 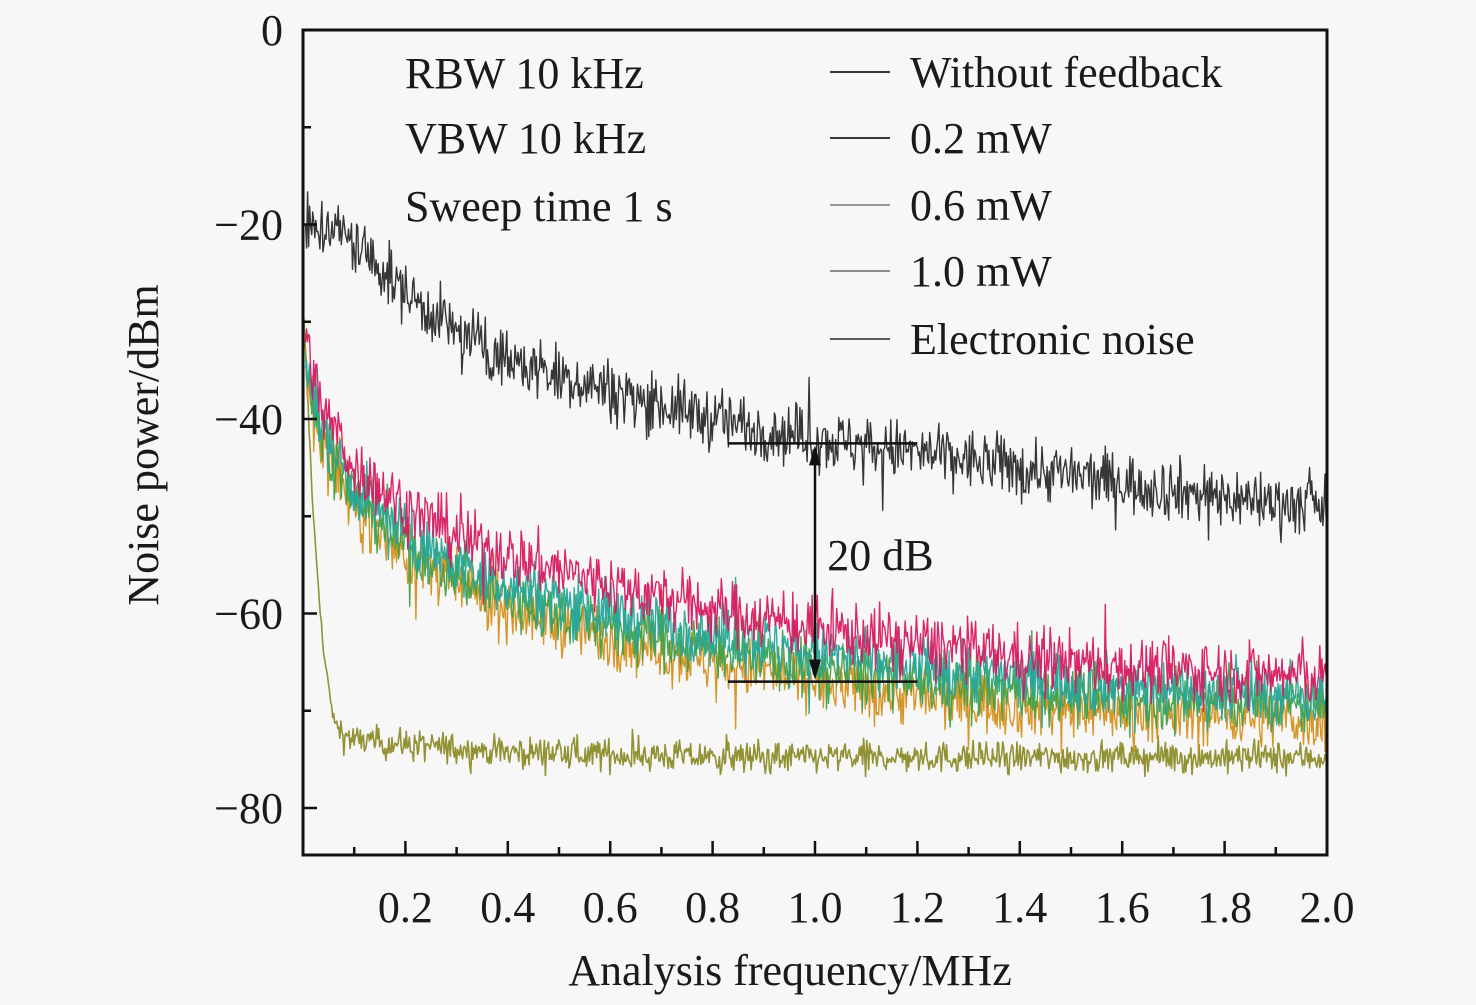 I want to click on legend-item: Electronic noise, so click(x=1012, y=339).